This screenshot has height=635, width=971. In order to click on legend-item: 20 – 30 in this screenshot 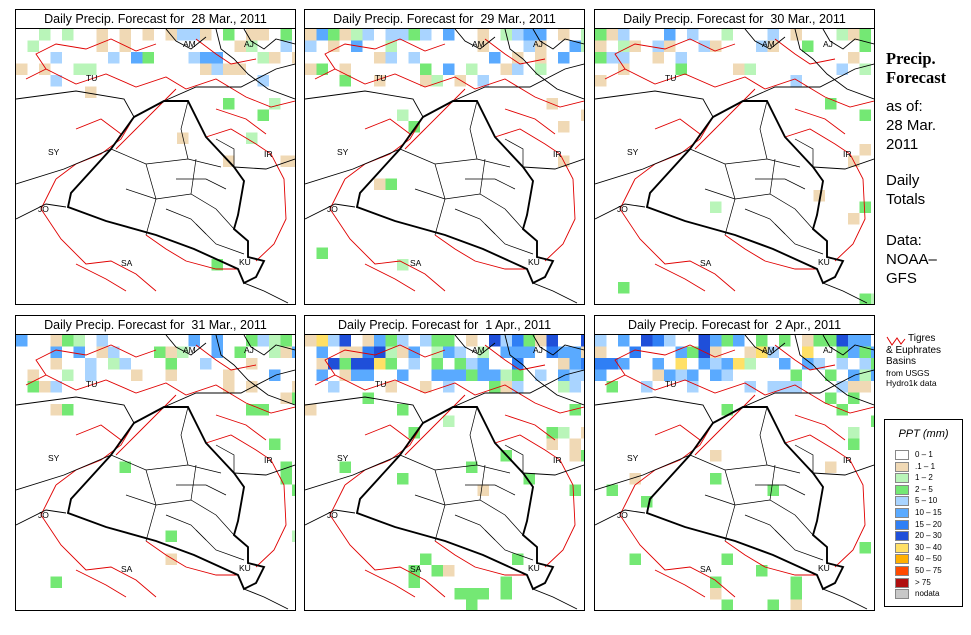, I will do `click(928, 536)`.